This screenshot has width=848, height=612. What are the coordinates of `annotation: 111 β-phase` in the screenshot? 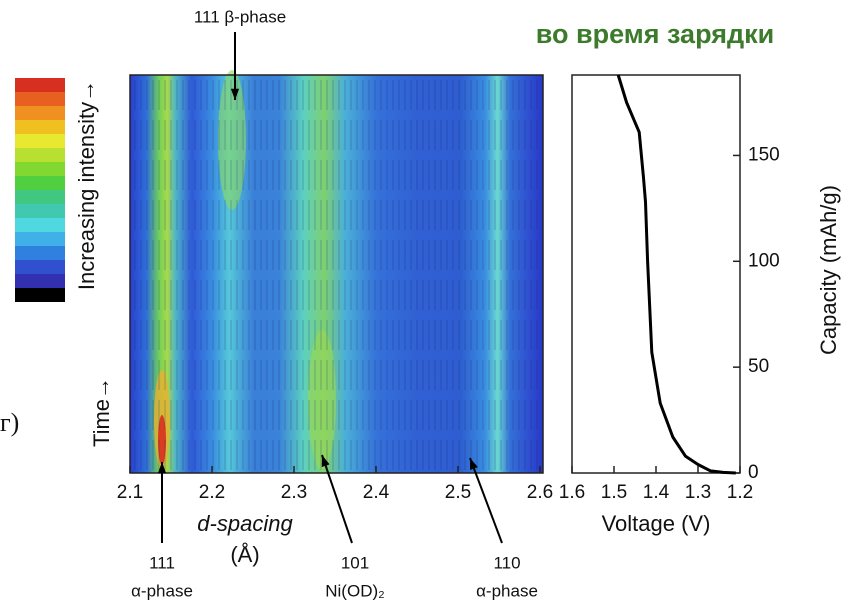 It's located at (240, 16).